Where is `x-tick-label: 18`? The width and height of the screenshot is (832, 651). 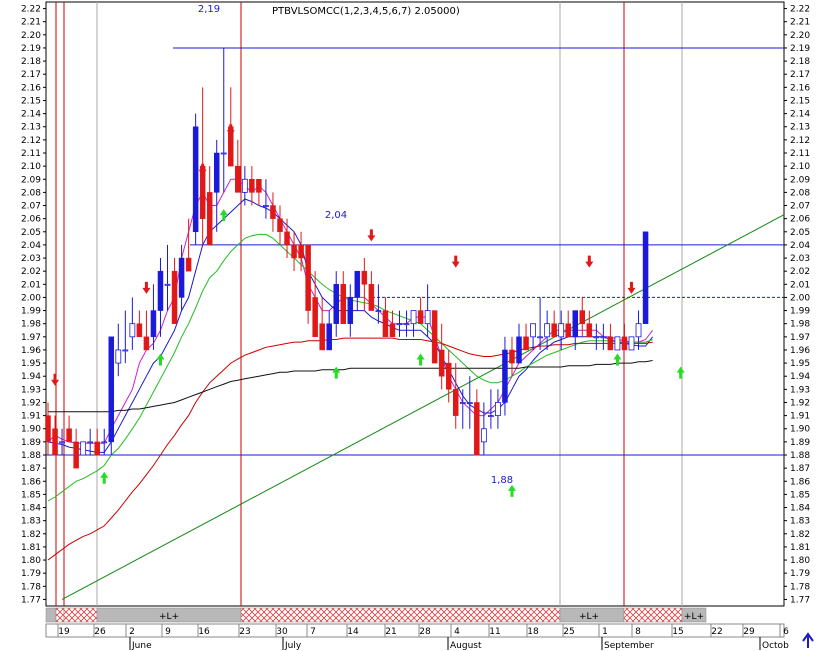 x-tick-label: 18 is located at coordinates (533, 632).